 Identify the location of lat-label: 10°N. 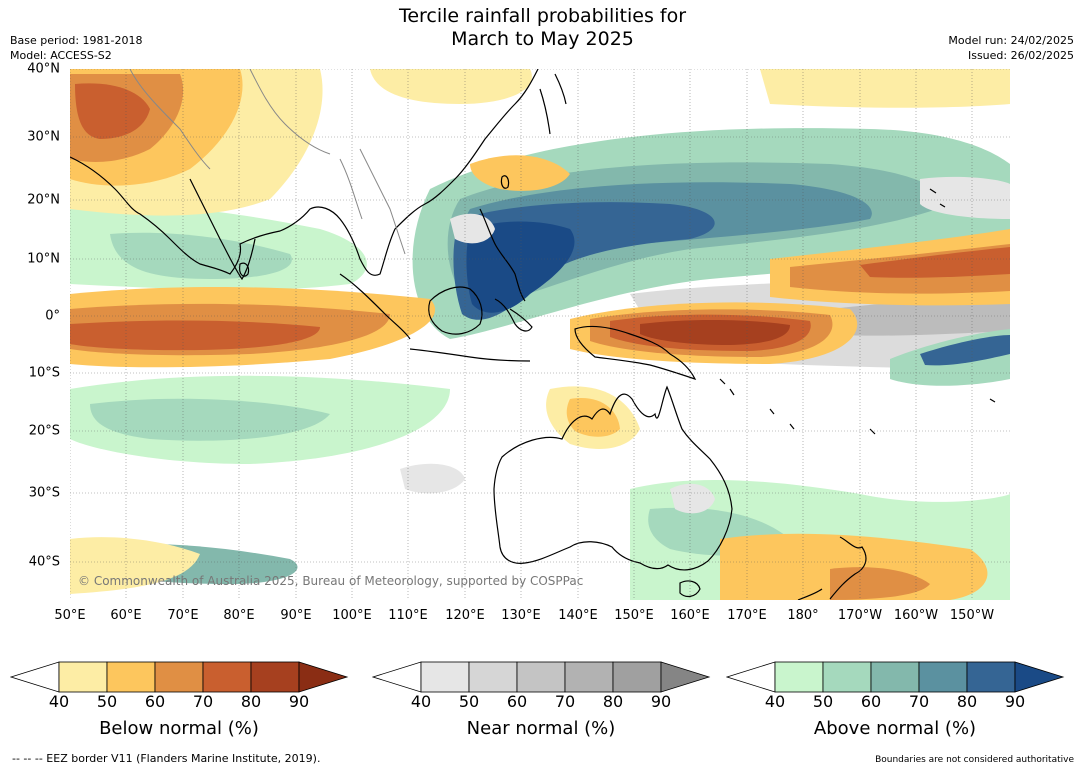
(43, 259).